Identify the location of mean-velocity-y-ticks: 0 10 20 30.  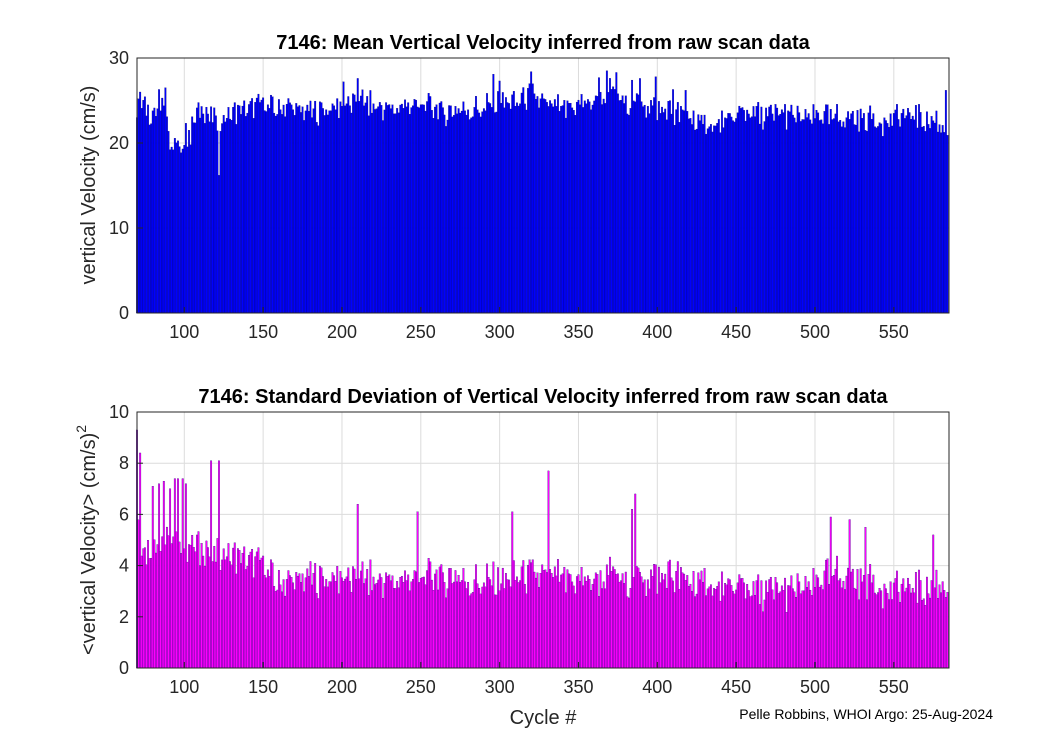
(126, 185).